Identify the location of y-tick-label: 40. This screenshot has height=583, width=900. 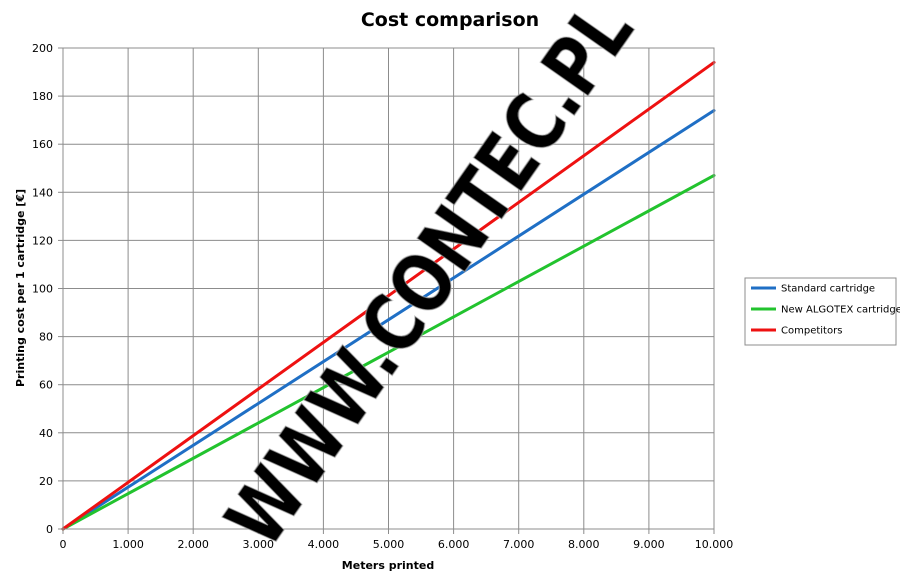
(46, 433).